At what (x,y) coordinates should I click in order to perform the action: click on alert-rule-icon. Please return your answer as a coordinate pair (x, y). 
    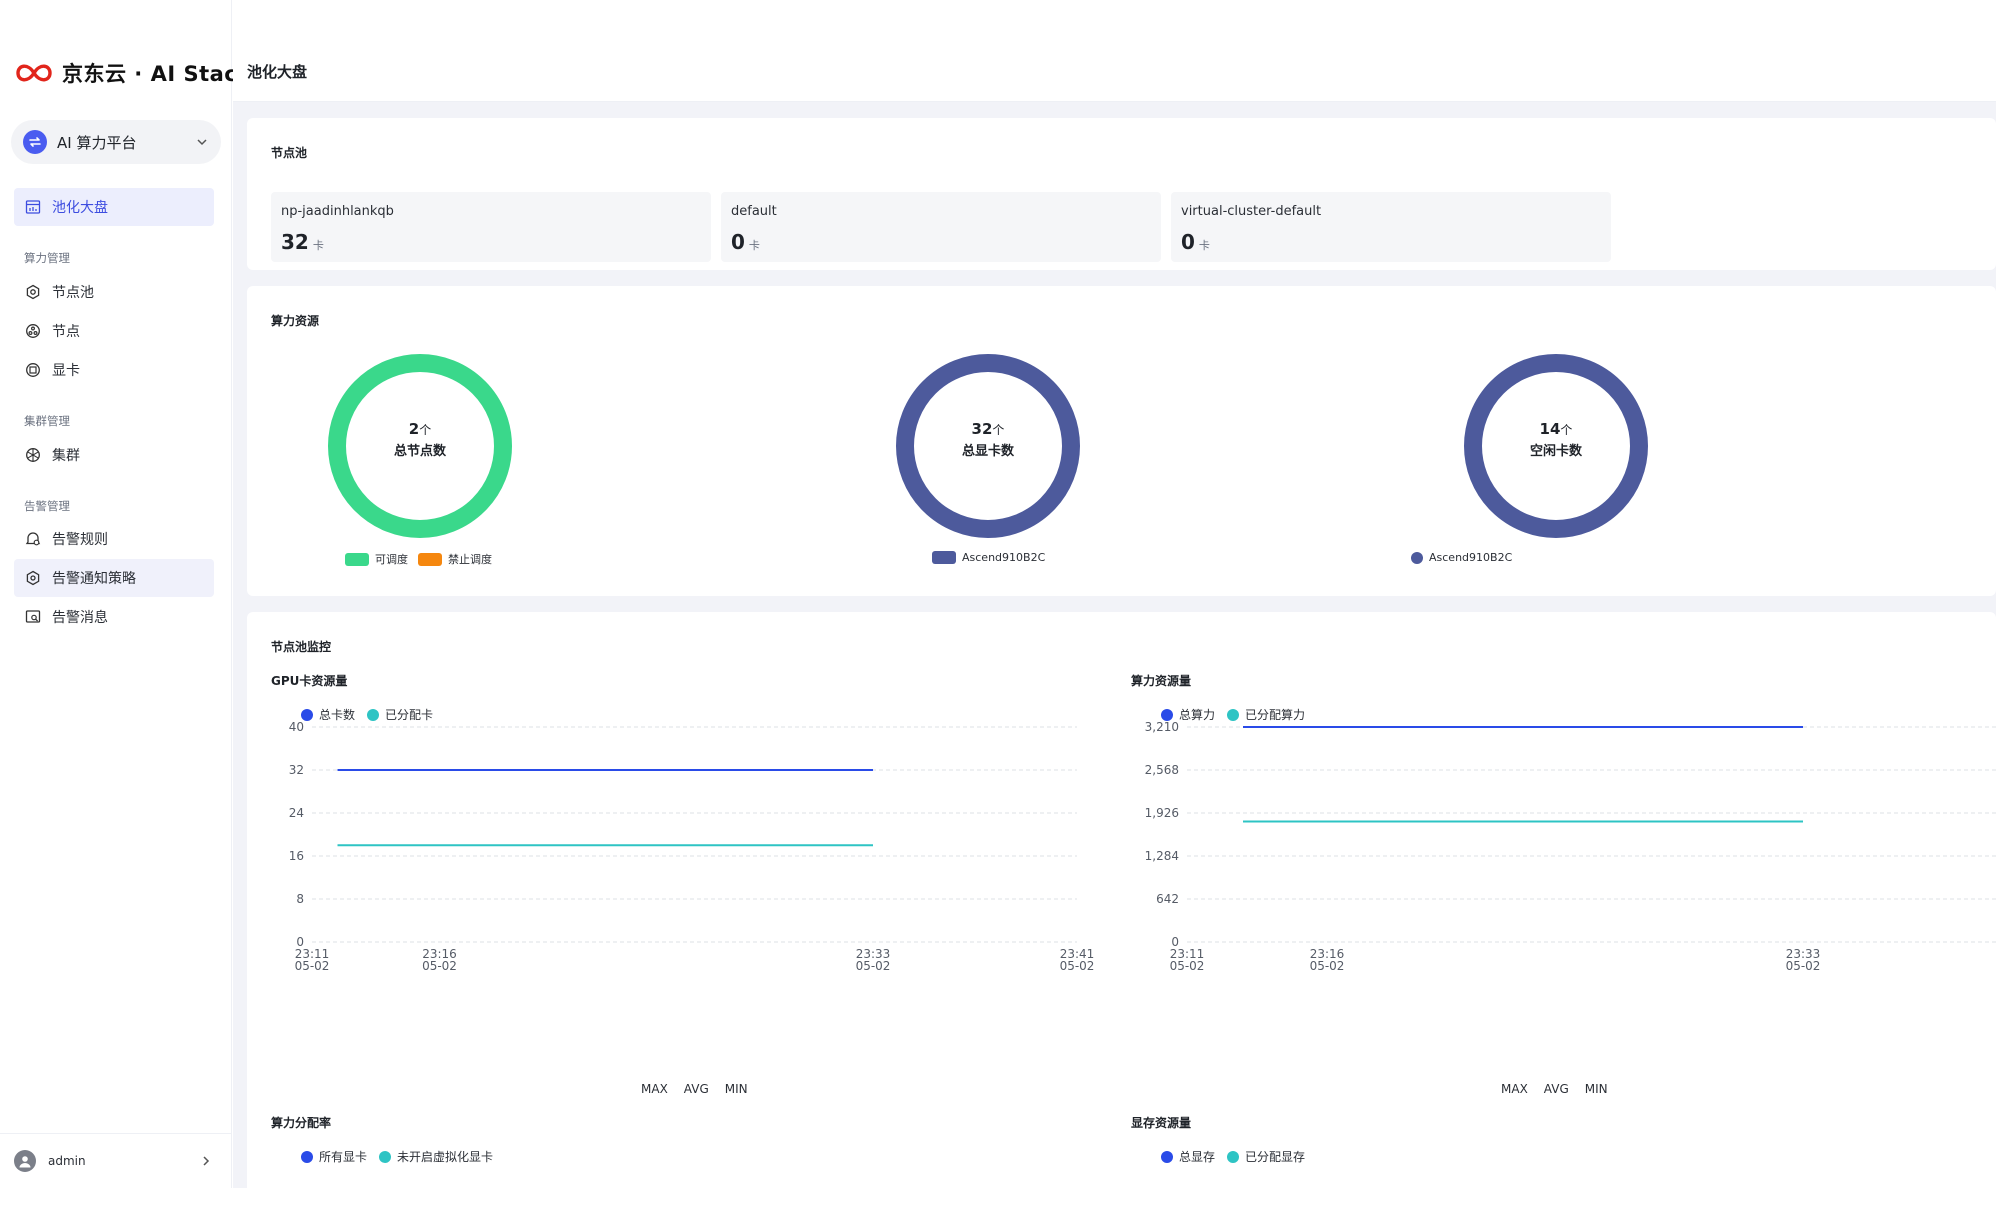
    Looking at the image, I should click on (33, 539).